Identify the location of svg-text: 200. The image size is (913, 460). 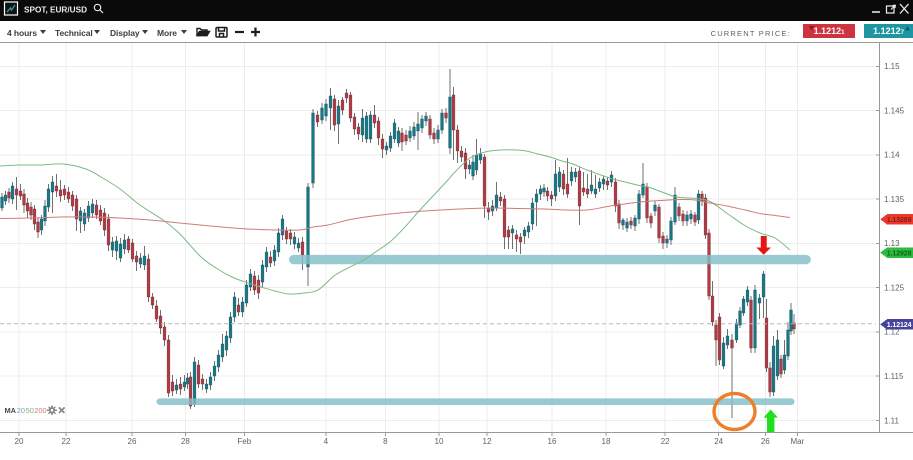
(40, 410).